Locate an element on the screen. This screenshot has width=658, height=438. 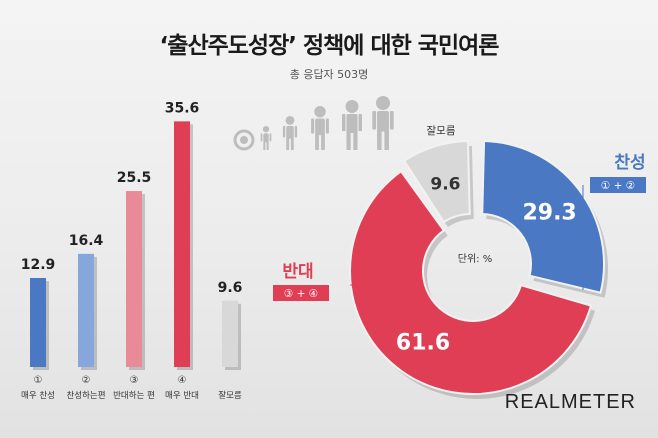
brand-logo: REALMETER is located at coordinates (570, 402).